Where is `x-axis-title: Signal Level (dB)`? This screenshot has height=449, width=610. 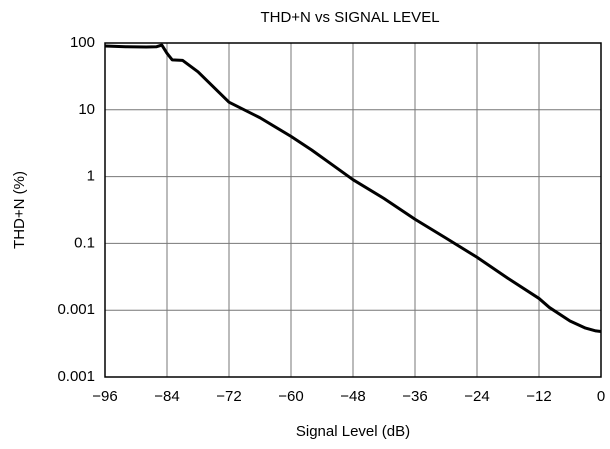 x-axis-title: Signal Level (dB) is located at coordinates (353, 431).